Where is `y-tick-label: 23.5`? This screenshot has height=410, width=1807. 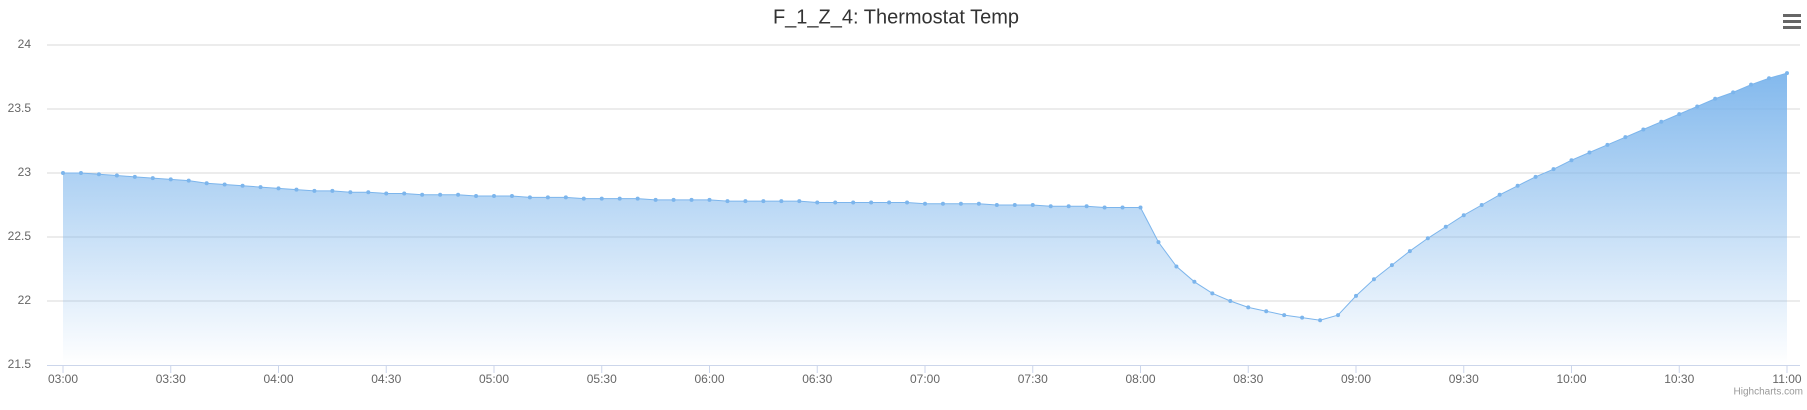 y-tick-label: 23.5 is located at coordinates (20, 108).